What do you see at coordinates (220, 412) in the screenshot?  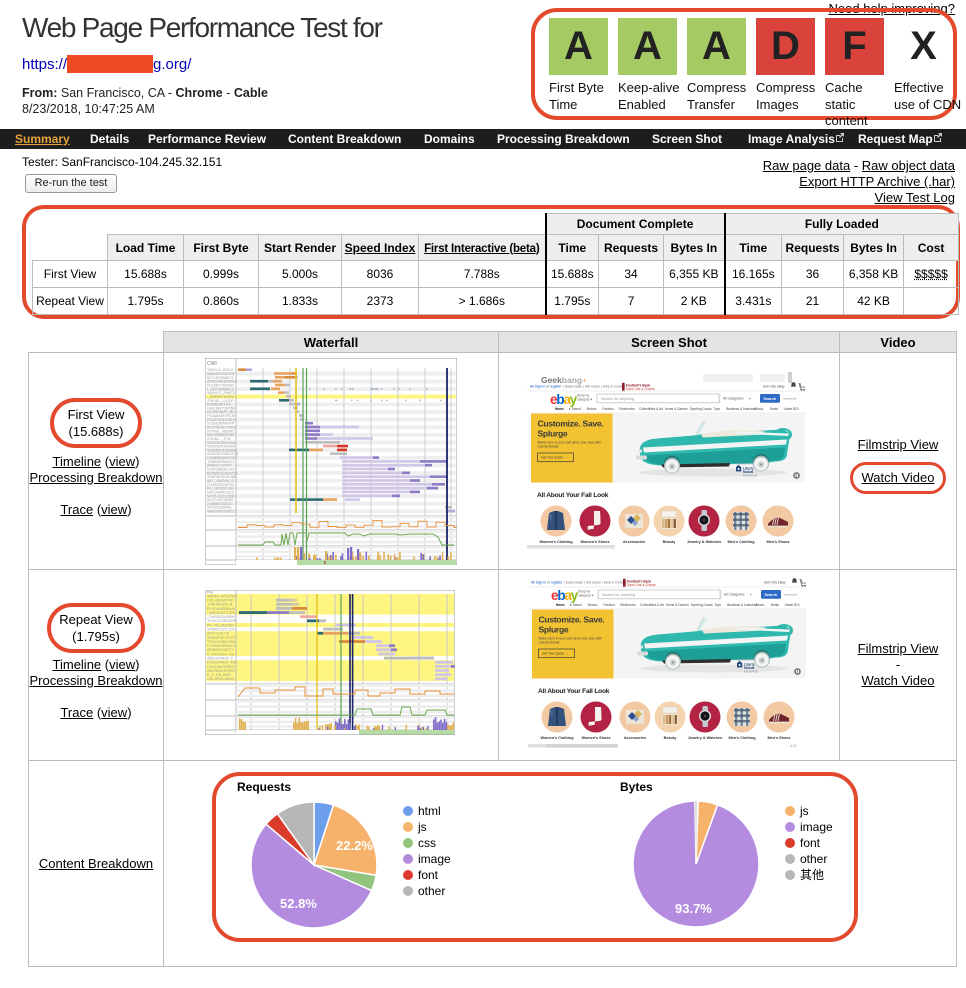 I see `svg-text: U0-E8UKMY_N4` at bounding box center [220, 412].